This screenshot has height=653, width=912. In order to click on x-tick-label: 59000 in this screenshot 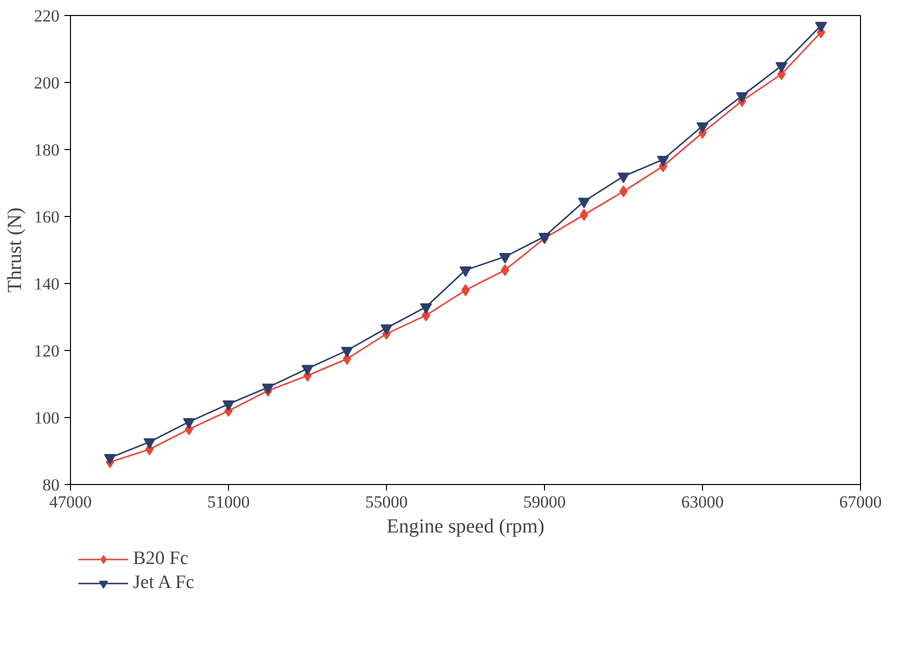, I will do `click(544, 502)`.